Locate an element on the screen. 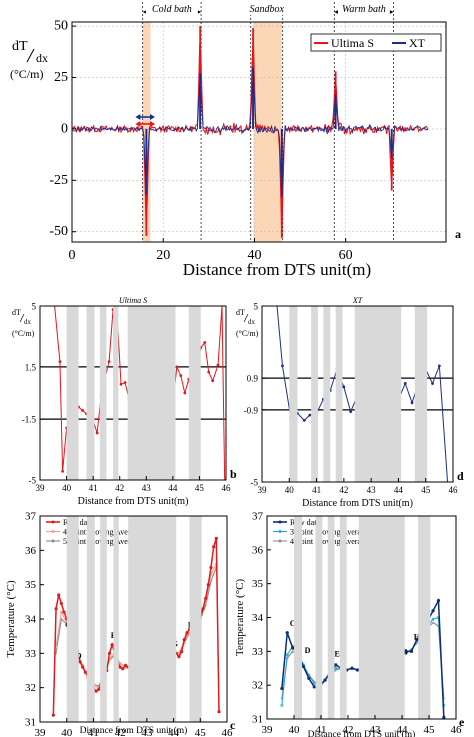  panel-letter: c is located at coordinates (233, 725).